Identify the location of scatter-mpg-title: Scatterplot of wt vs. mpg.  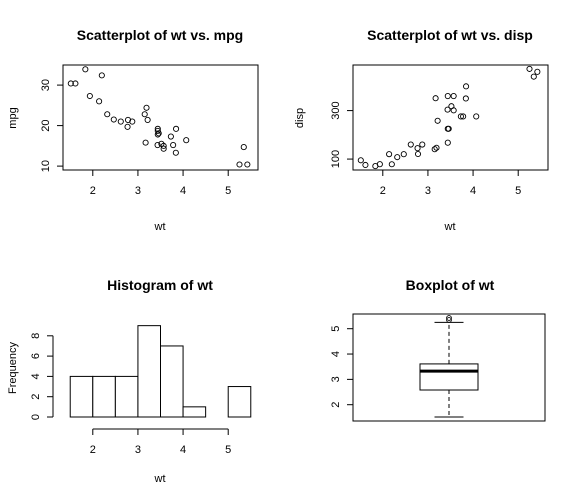
(160, 35).